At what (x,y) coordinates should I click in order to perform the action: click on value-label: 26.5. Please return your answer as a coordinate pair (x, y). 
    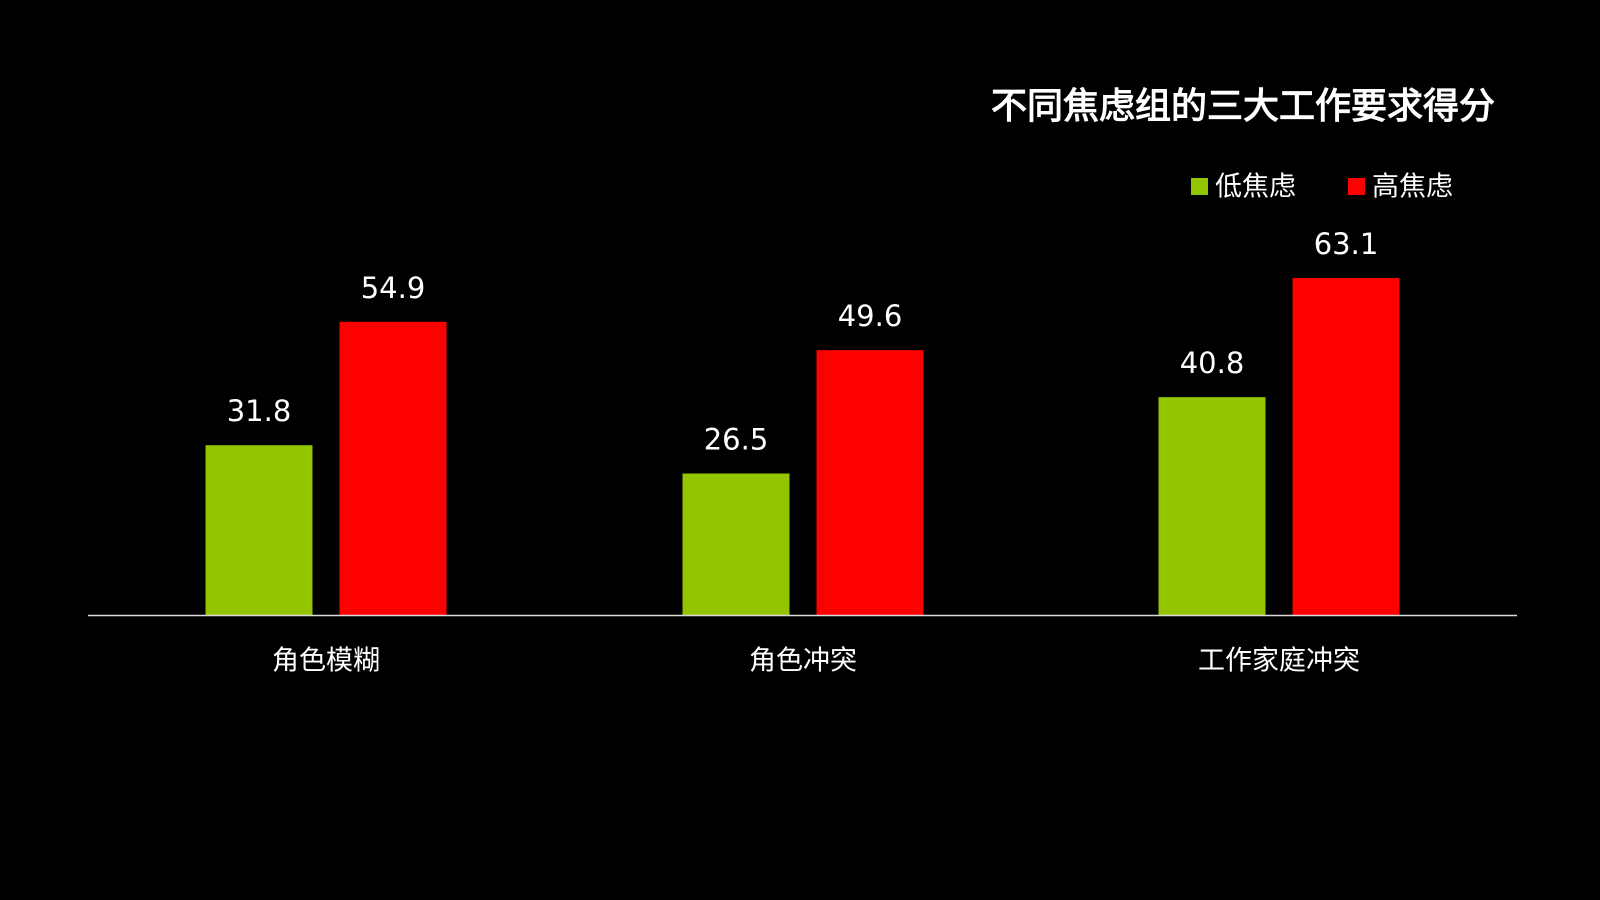
    Looking at the image, I should click on (736, 439).